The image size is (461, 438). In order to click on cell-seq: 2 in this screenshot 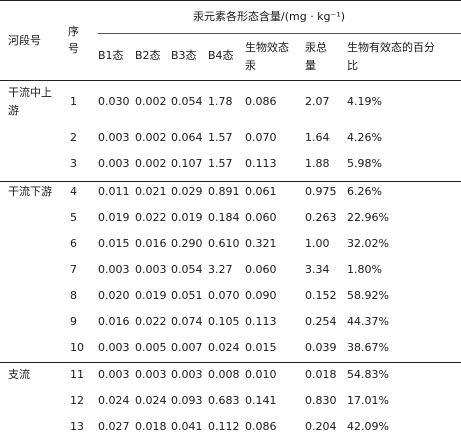, I will do `click(73, 137)`.